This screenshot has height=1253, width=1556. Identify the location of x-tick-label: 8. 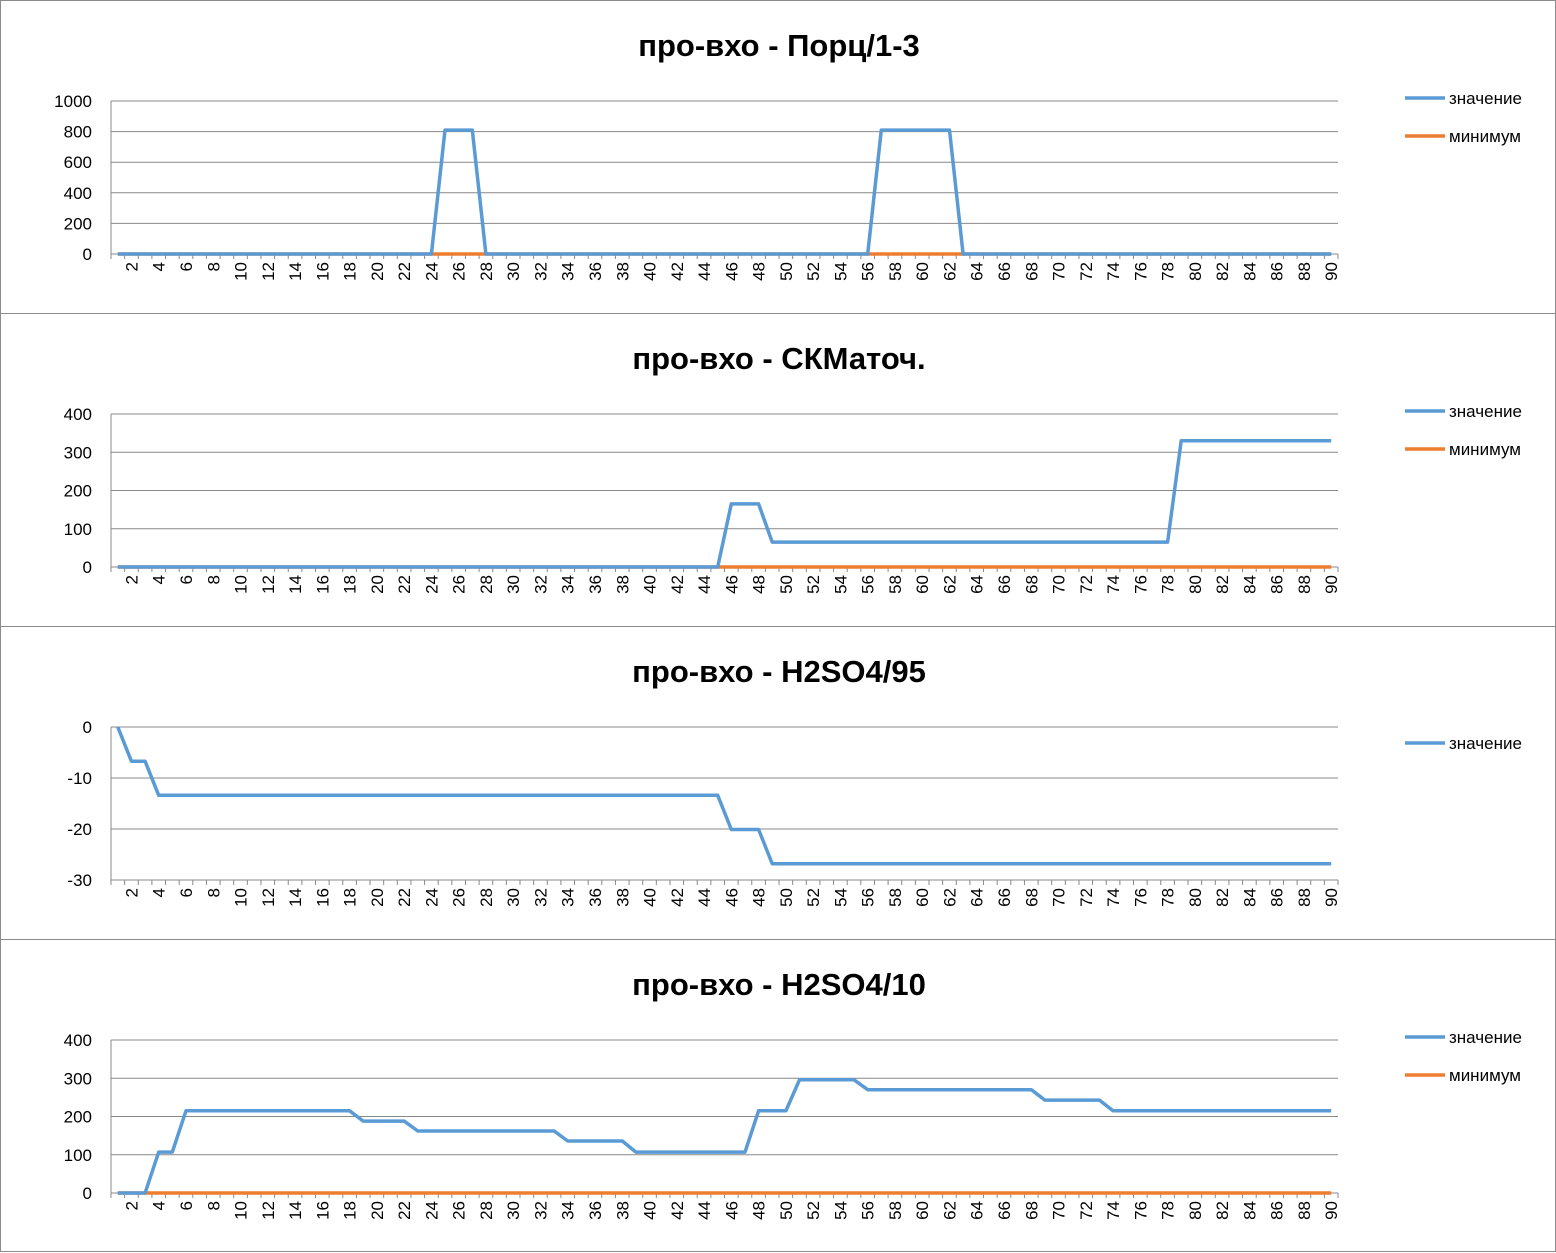
(213, 266).